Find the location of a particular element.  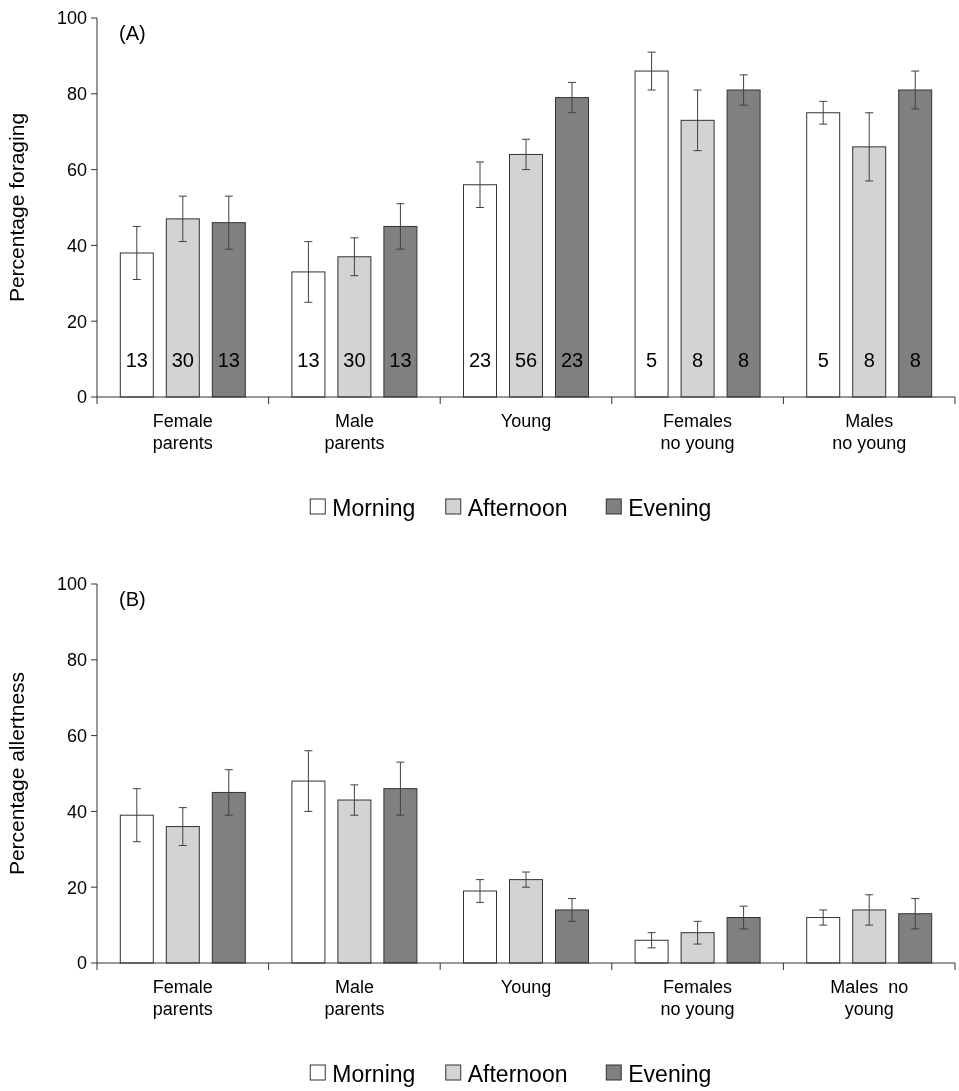

y-axis-title: Percentage allertness is located at coordinates (16, 773).